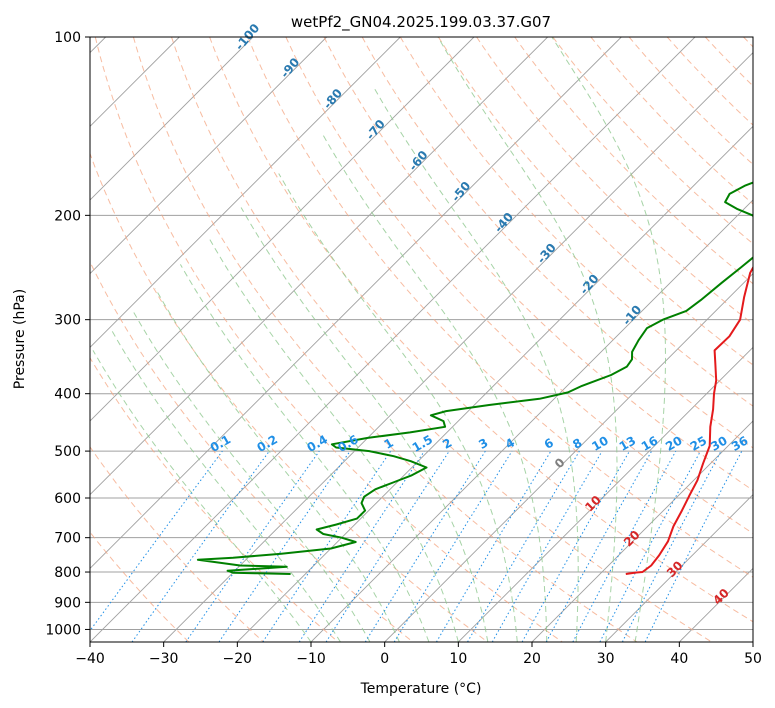  Describe the element at coordinates (67, 603) in the screenshot. I see `y-tick-label: 900` at that location.